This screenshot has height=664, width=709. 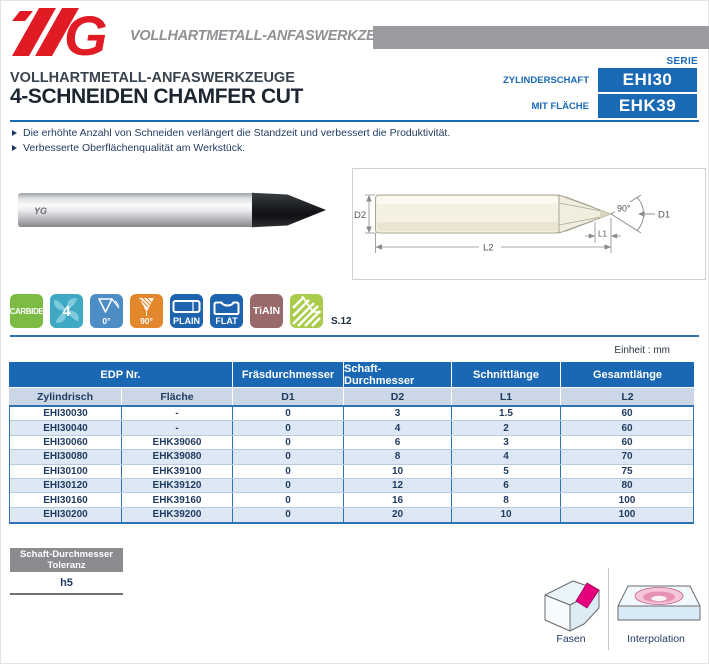 I want to click on banner-title: VOLLHARTMETALL-ANFASWERKZEUGE, so click(x=268, y=36).